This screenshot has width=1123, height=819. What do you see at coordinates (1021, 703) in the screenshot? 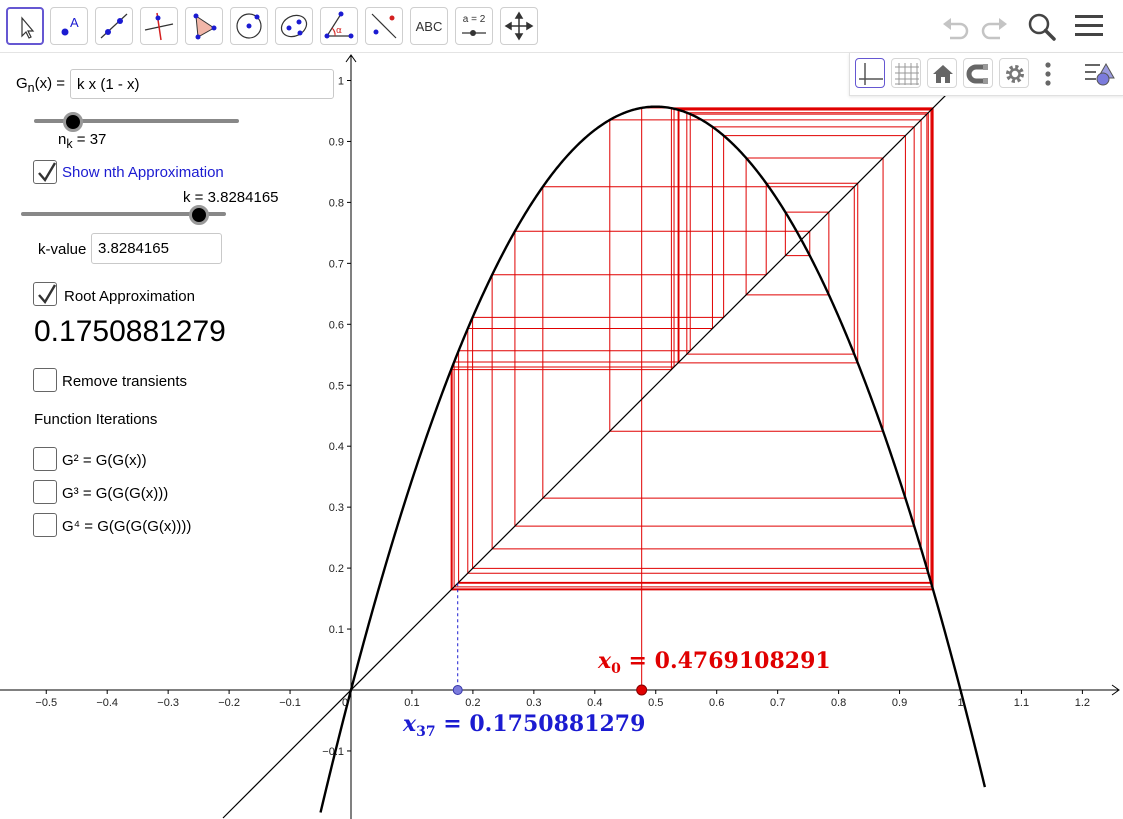
I see `x-tick-label: 1.1` at bounding box center [1021, 703].